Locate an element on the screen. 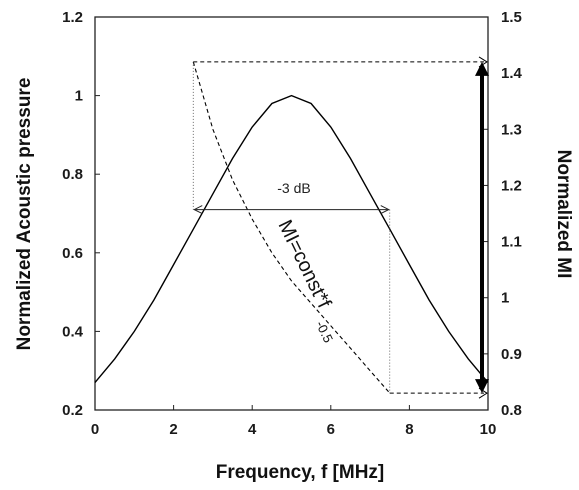 This screenshot has width=579, height=490. y-tick-label: 1.2 is located at coordinates (72, 17).